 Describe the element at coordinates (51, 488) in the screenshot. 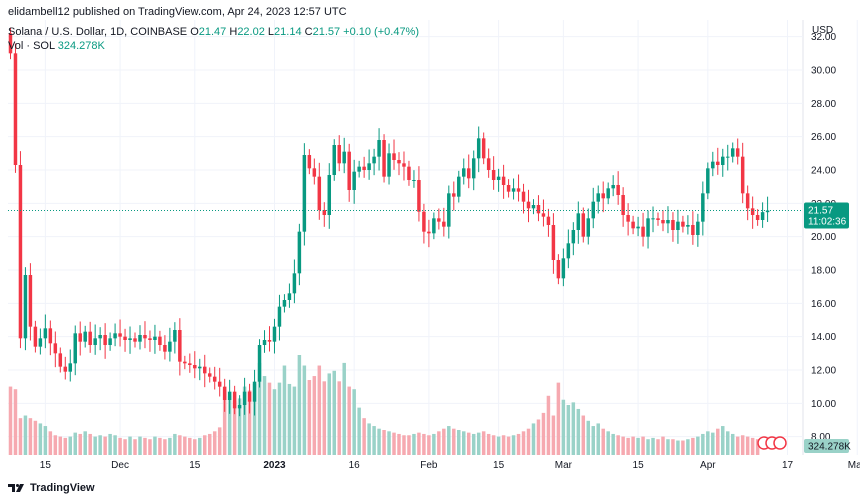

I see `tradingview-footer: TradingView` at that location.